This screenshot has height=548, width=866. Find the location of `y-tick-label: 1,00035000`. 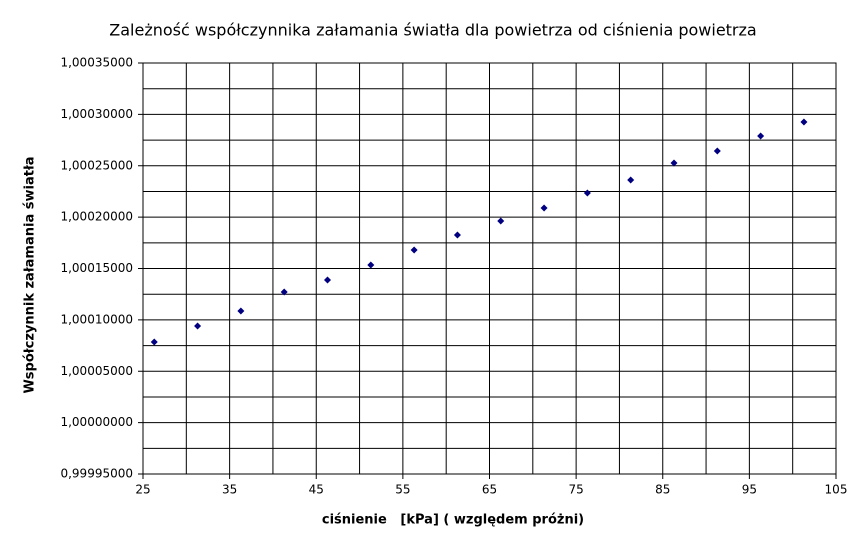

y-tick-label: 1,00035000 is located at coordinates (96, 63).